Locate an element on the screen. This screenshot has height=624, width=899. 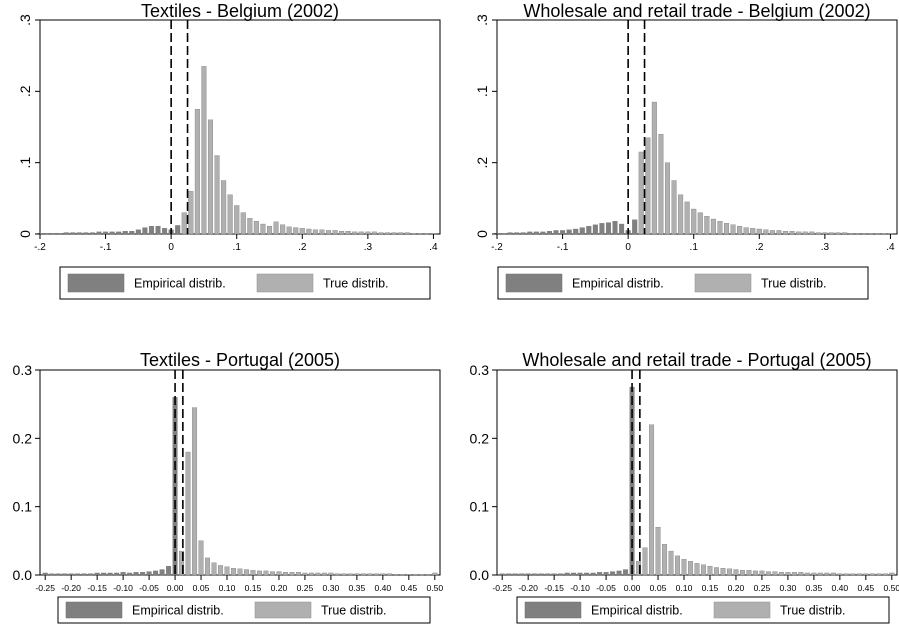
plot-frame is located at coordinates (240, 472).